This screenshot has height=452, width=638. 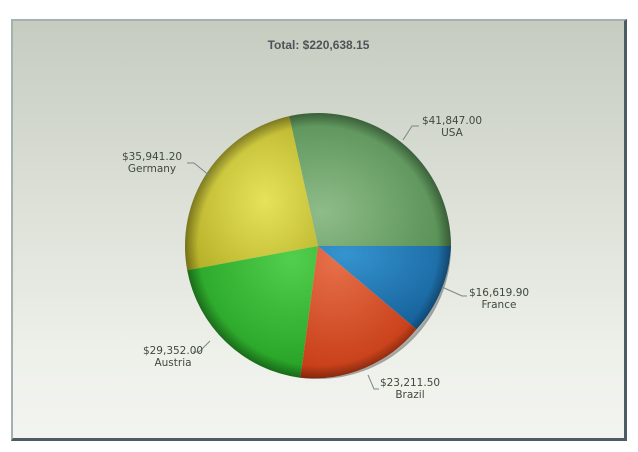 What do you see at coordinates (499, 305) in the screenshot?
I see `svg-text: France` at bounding box center [499, 305].